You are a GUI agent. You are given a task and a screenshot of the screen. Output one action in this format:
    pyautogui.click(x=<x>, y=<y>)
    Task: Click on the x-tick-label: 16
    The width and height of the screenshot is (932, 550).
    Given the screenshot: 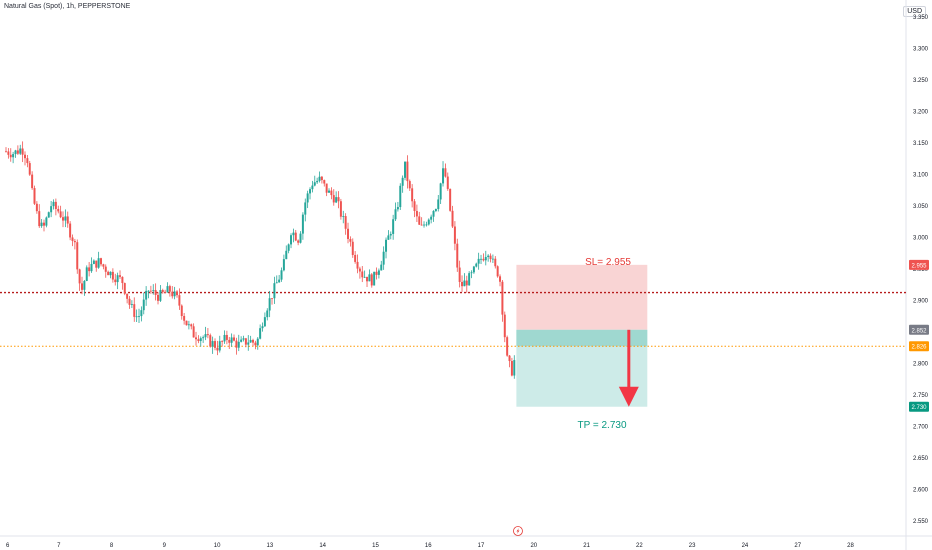 What is the action you would take?
    pyautogui.click(x=428, y=546)
    